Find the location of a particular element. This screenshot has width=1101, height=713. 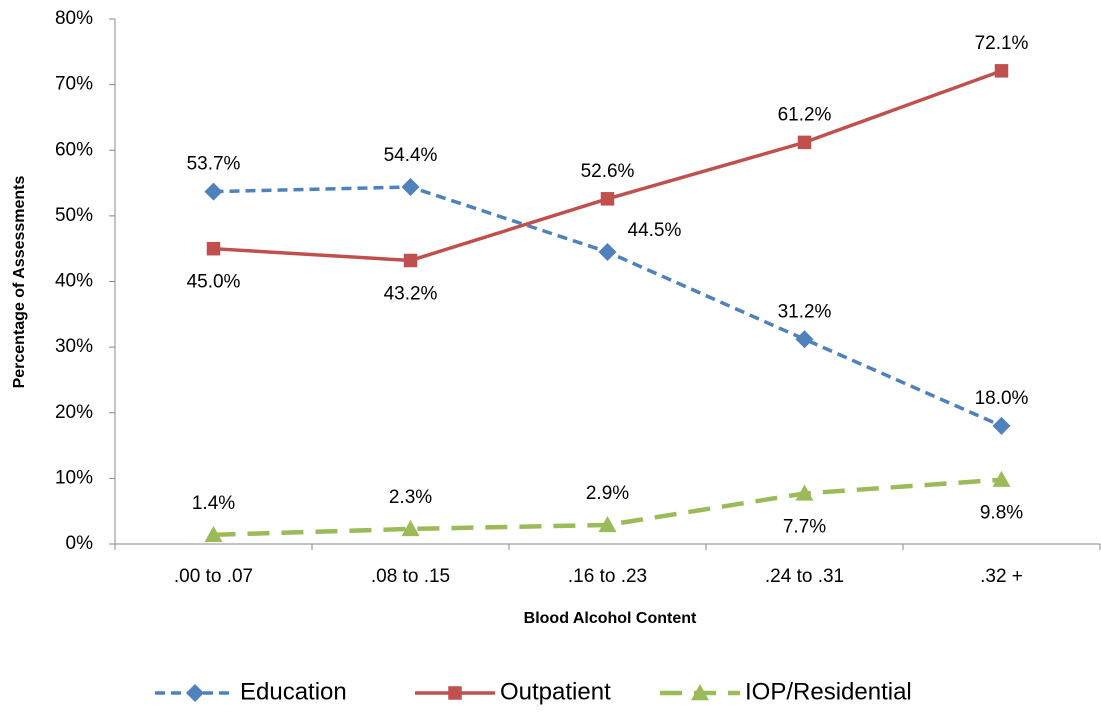

data-label: 18.0% is located at coordinates (1002, 398).